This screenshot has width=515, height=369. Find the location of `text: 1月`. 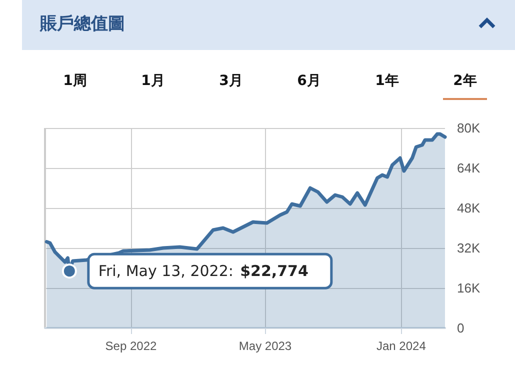

text: 1月 is located at coordinates (153, 81).